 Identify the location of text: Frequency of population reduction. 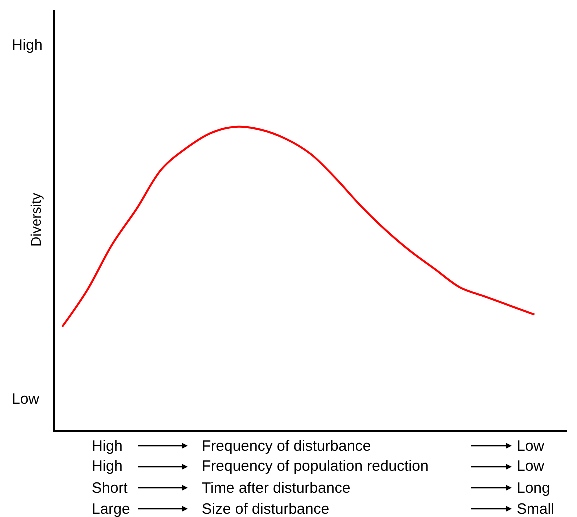
(315, 466).